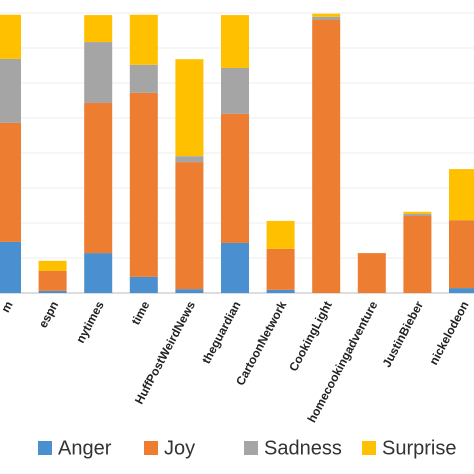  What do you see at coordinates (49, 314) in the screenshot?
I see `x-tick-label: espn` at bounding box center [49, 314].